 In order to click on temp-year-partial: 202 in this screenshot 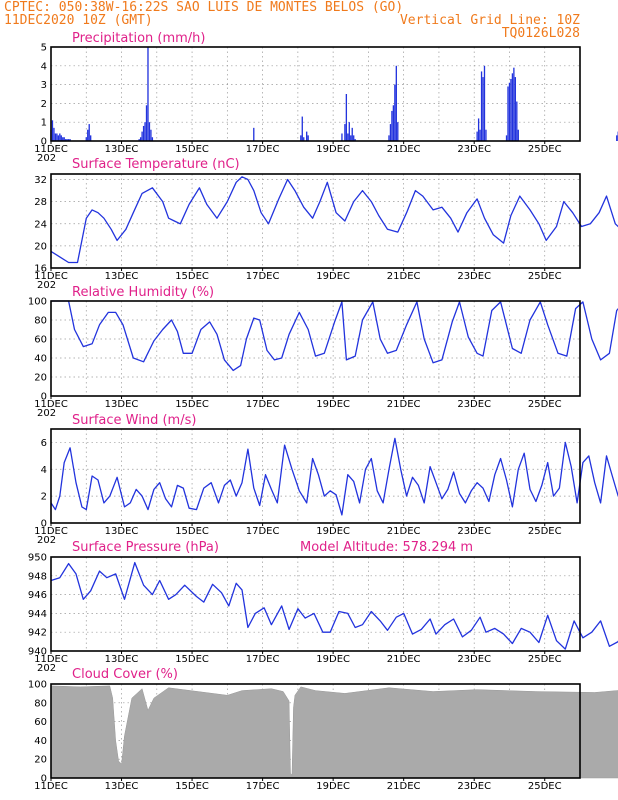, I will do `click(46, 285)`.